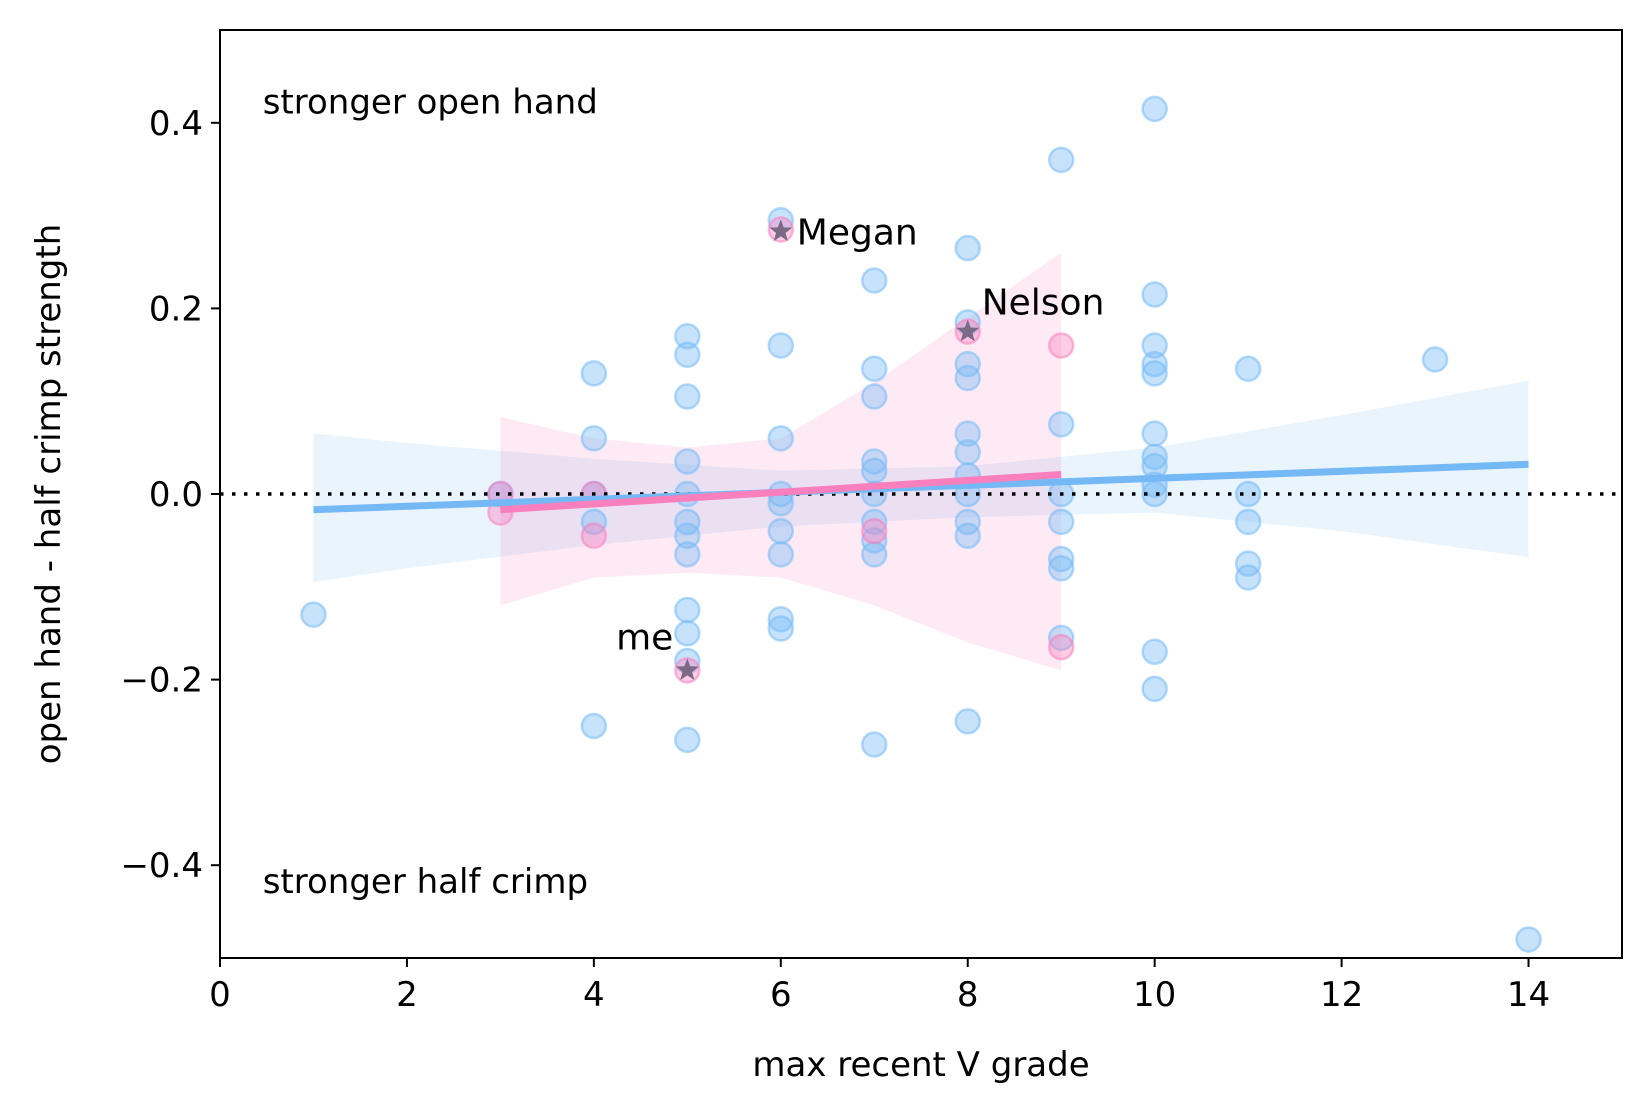  Describe the element at coordinates (220, 995) in the screenshot. I see `x-tick-label: 0` at that location.